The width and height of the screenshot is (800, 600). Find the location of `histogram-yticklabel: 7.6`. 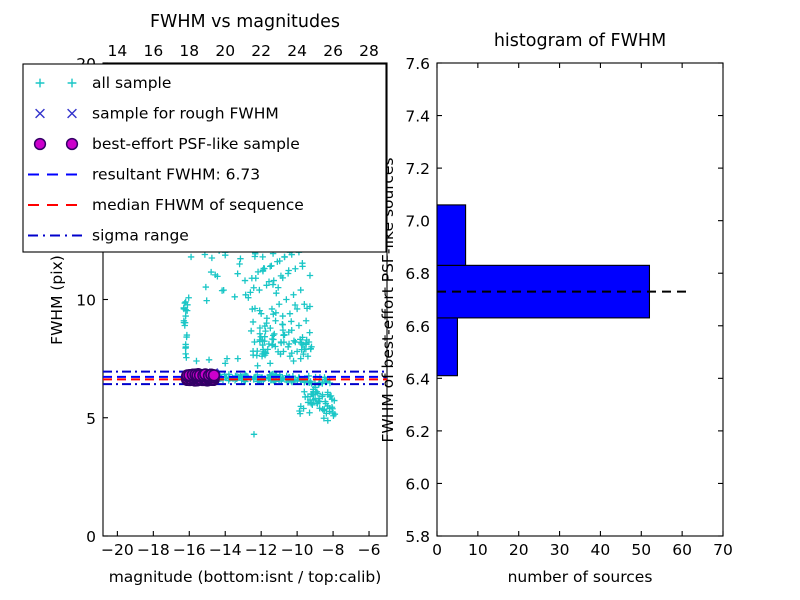

histogram-yticklabel: 7.6 is located at coordinates (417, 64).